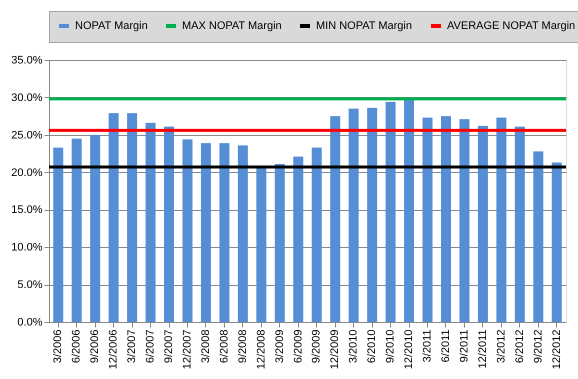 This screenshot has height=379, width=578. Describe the element at coordinates (538, 347) in the screenshot. I see `x-tick-label: 9/2012` at that location.